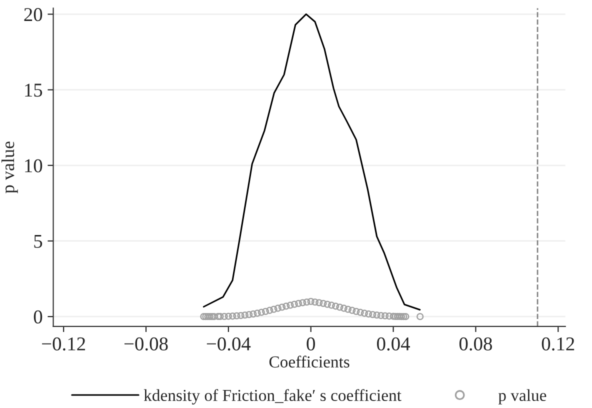 The image size is (592, 408). Describe the element at coordinates (64, 344) in the screenshot. I see `x-tick-label: −0.12` at that location.